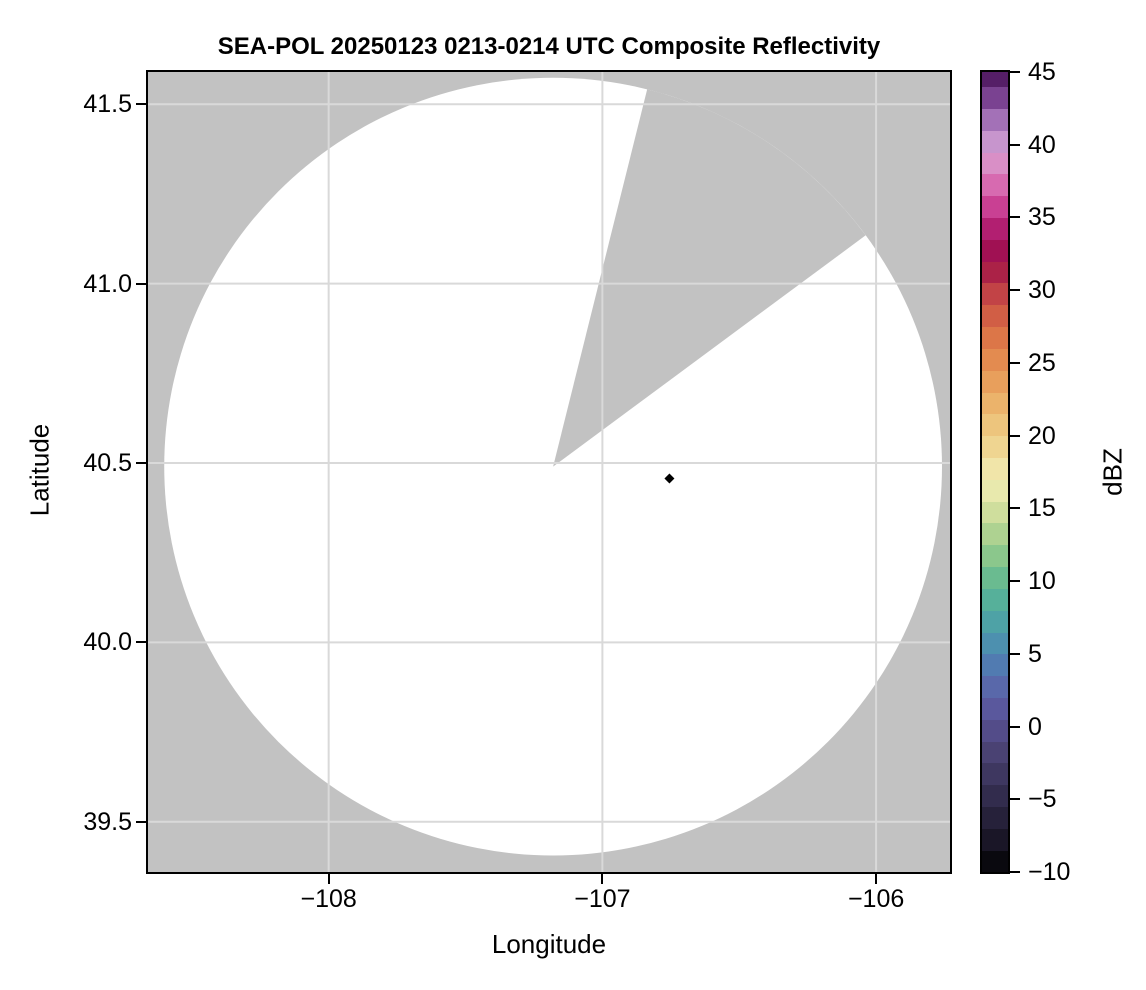 The height and width of the screenshot is (990, 1146). Describe the element at coordinates (39, 470) in the screenshot. I see `y-axis-label: Latitude` at that location.